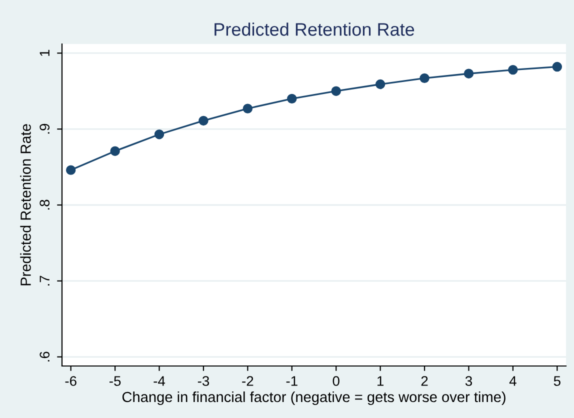 The height and width of the screenshot is (418, 574). I want to click on x-tick-label: 1, so click(381, 381).